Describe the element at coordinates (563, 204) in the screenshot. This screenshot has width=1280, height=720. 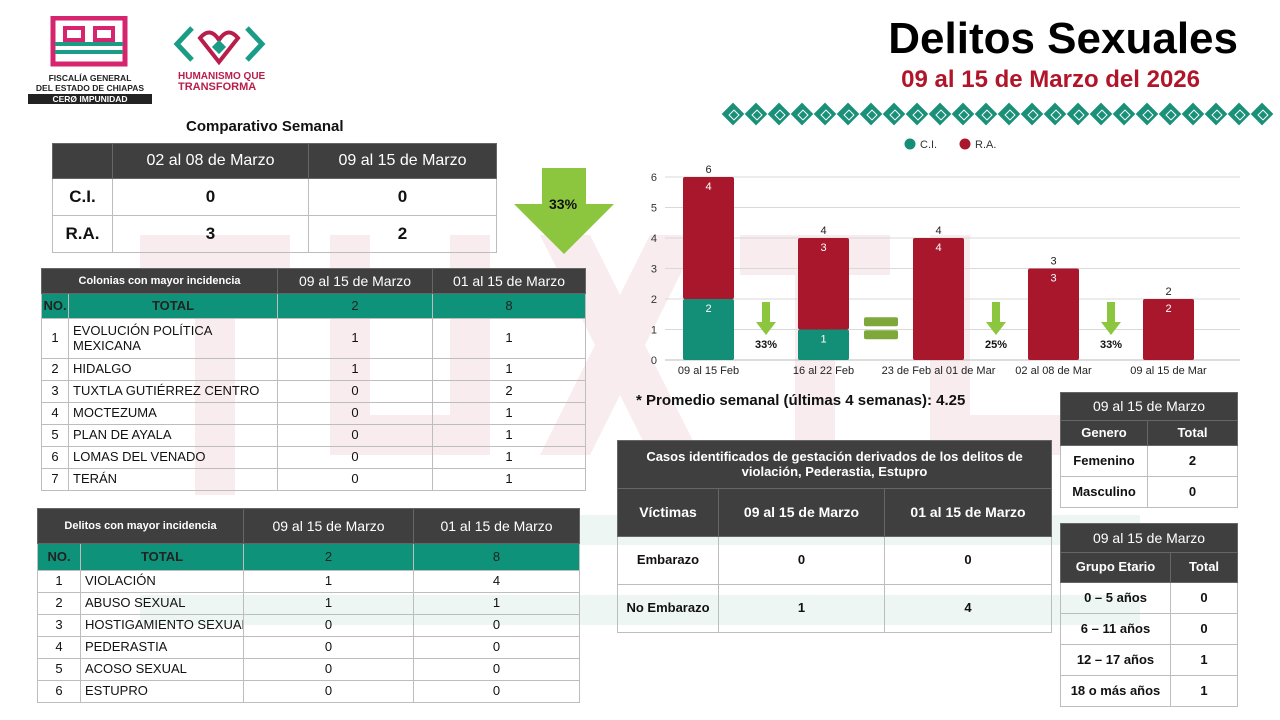
I see `weekly-change-label: 33%` at that location.